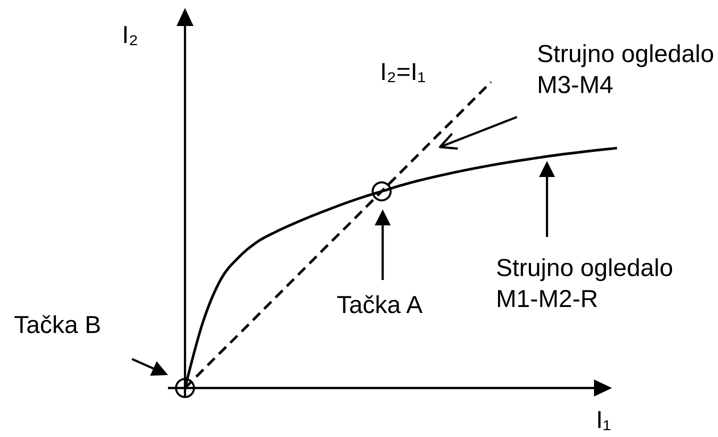 The image size is (718, 437). What do you see at coordinates (380, 305) in the screenshot?
I see `annotation: Tačka A` at bounding box center [380, 305].